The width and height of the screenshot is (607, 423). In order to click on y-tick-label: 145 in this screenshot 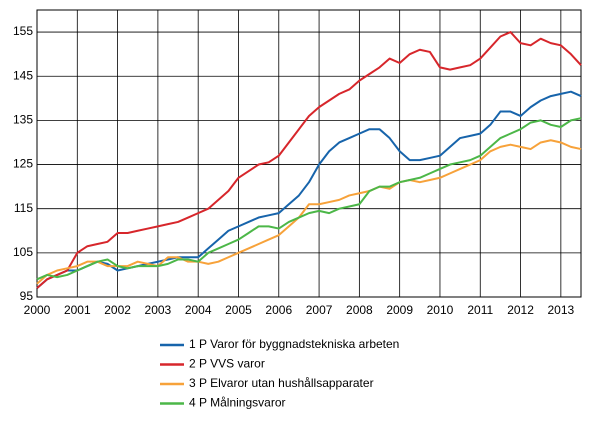, I will do `click(23, 75)`.